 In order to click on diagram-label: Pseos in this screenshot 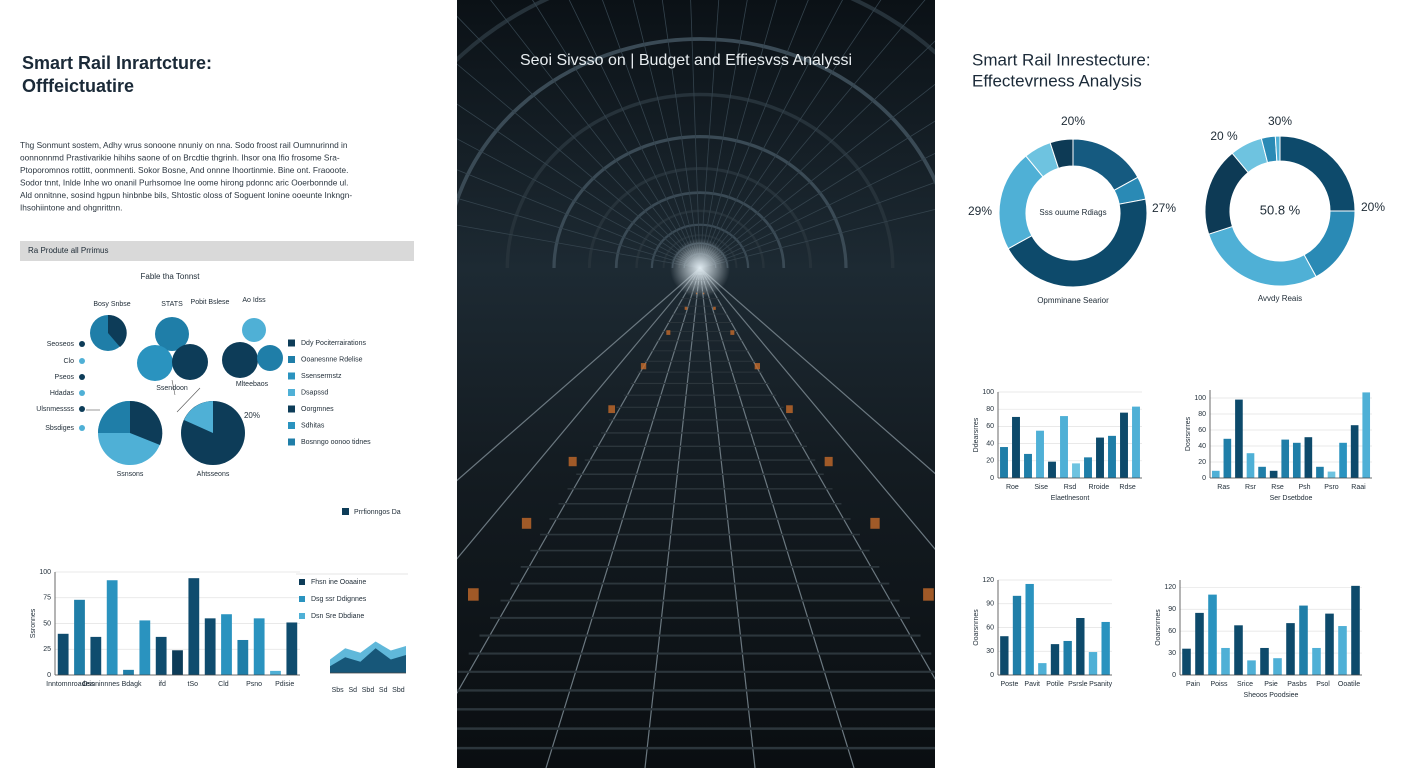, I will do `click(65, 377)`.